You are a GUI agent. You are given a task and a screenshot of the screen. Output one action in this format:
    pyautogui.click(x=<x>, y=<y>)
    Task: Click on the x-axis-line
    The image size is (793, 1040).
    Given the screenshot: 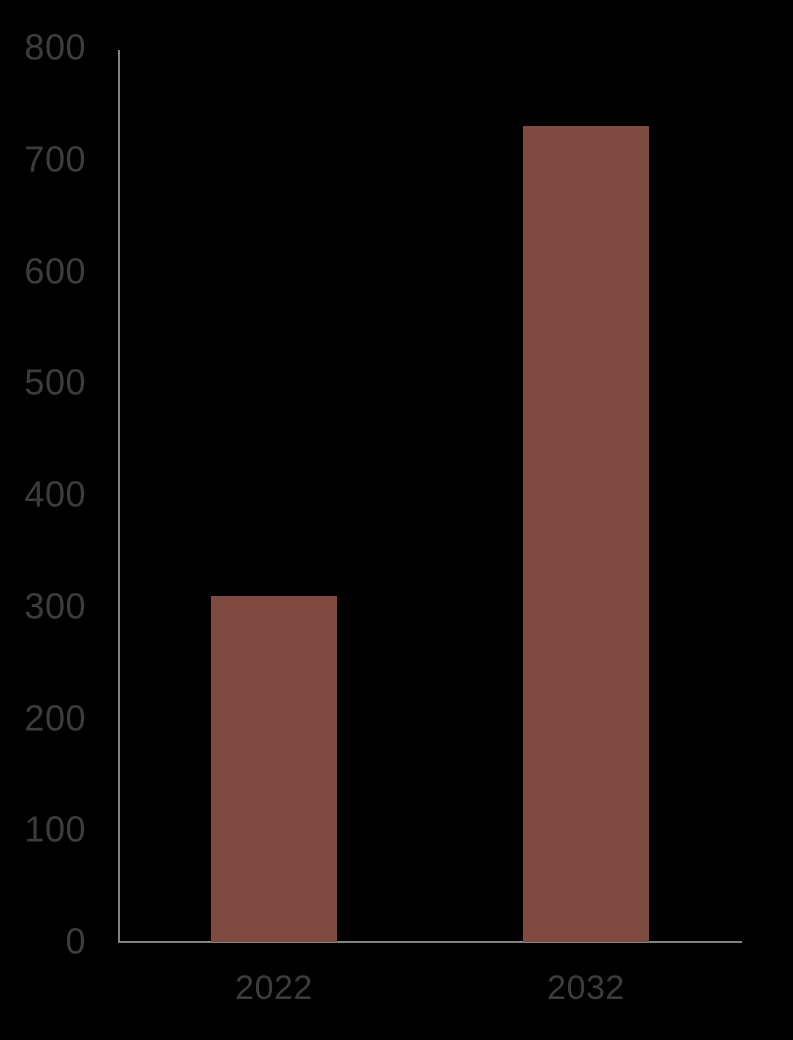 What is the action you would take?
    pyautogui.click(x=430, y=942)
    